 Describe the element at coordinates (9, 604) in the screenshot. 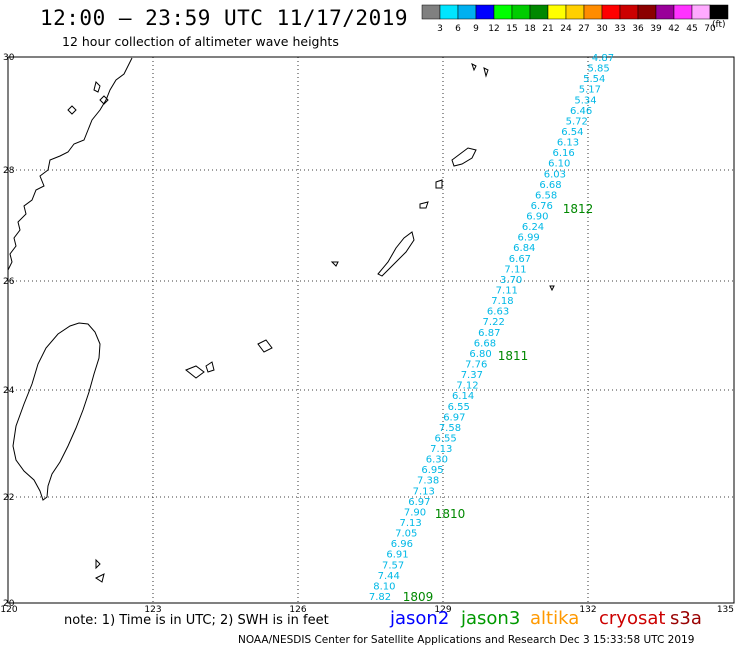

I see `latitude-tick-label: 20` at that location.